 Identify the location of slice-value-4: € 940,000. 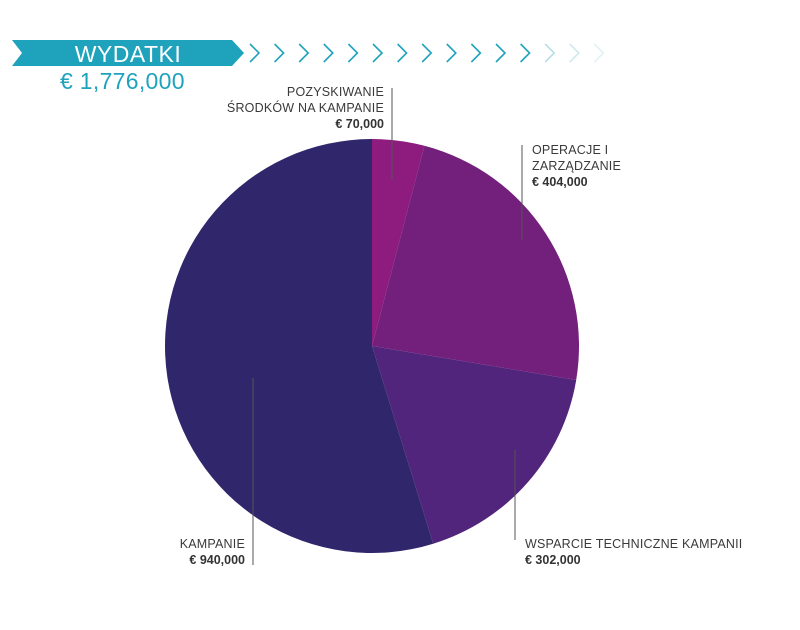
(217, 560).